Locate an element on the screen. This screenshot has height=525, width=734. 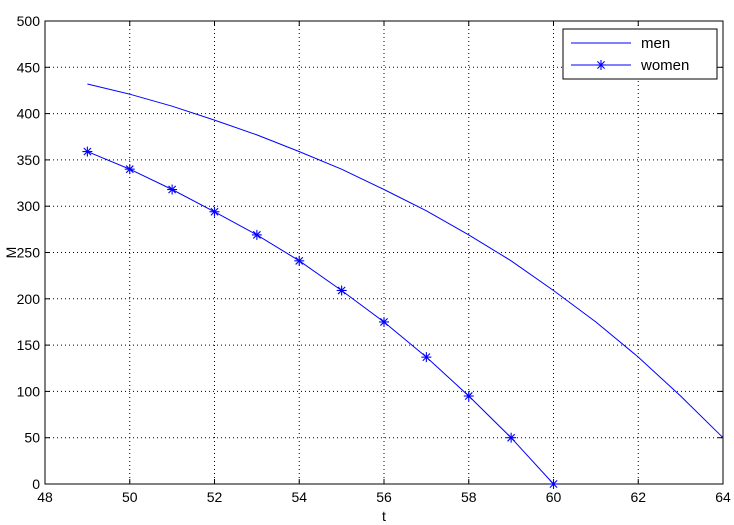
y-tick-label: 0 is located at coordinates (36, 484).